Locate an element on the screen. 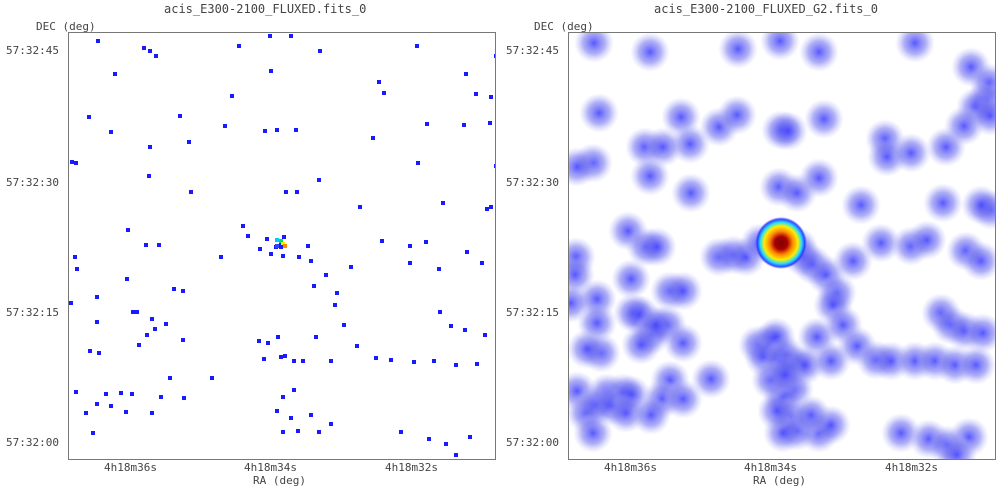 The height and width of the screenshot is (492, 1000). x-tick-label: 4h18m36s is located at coordinates (630, 467).